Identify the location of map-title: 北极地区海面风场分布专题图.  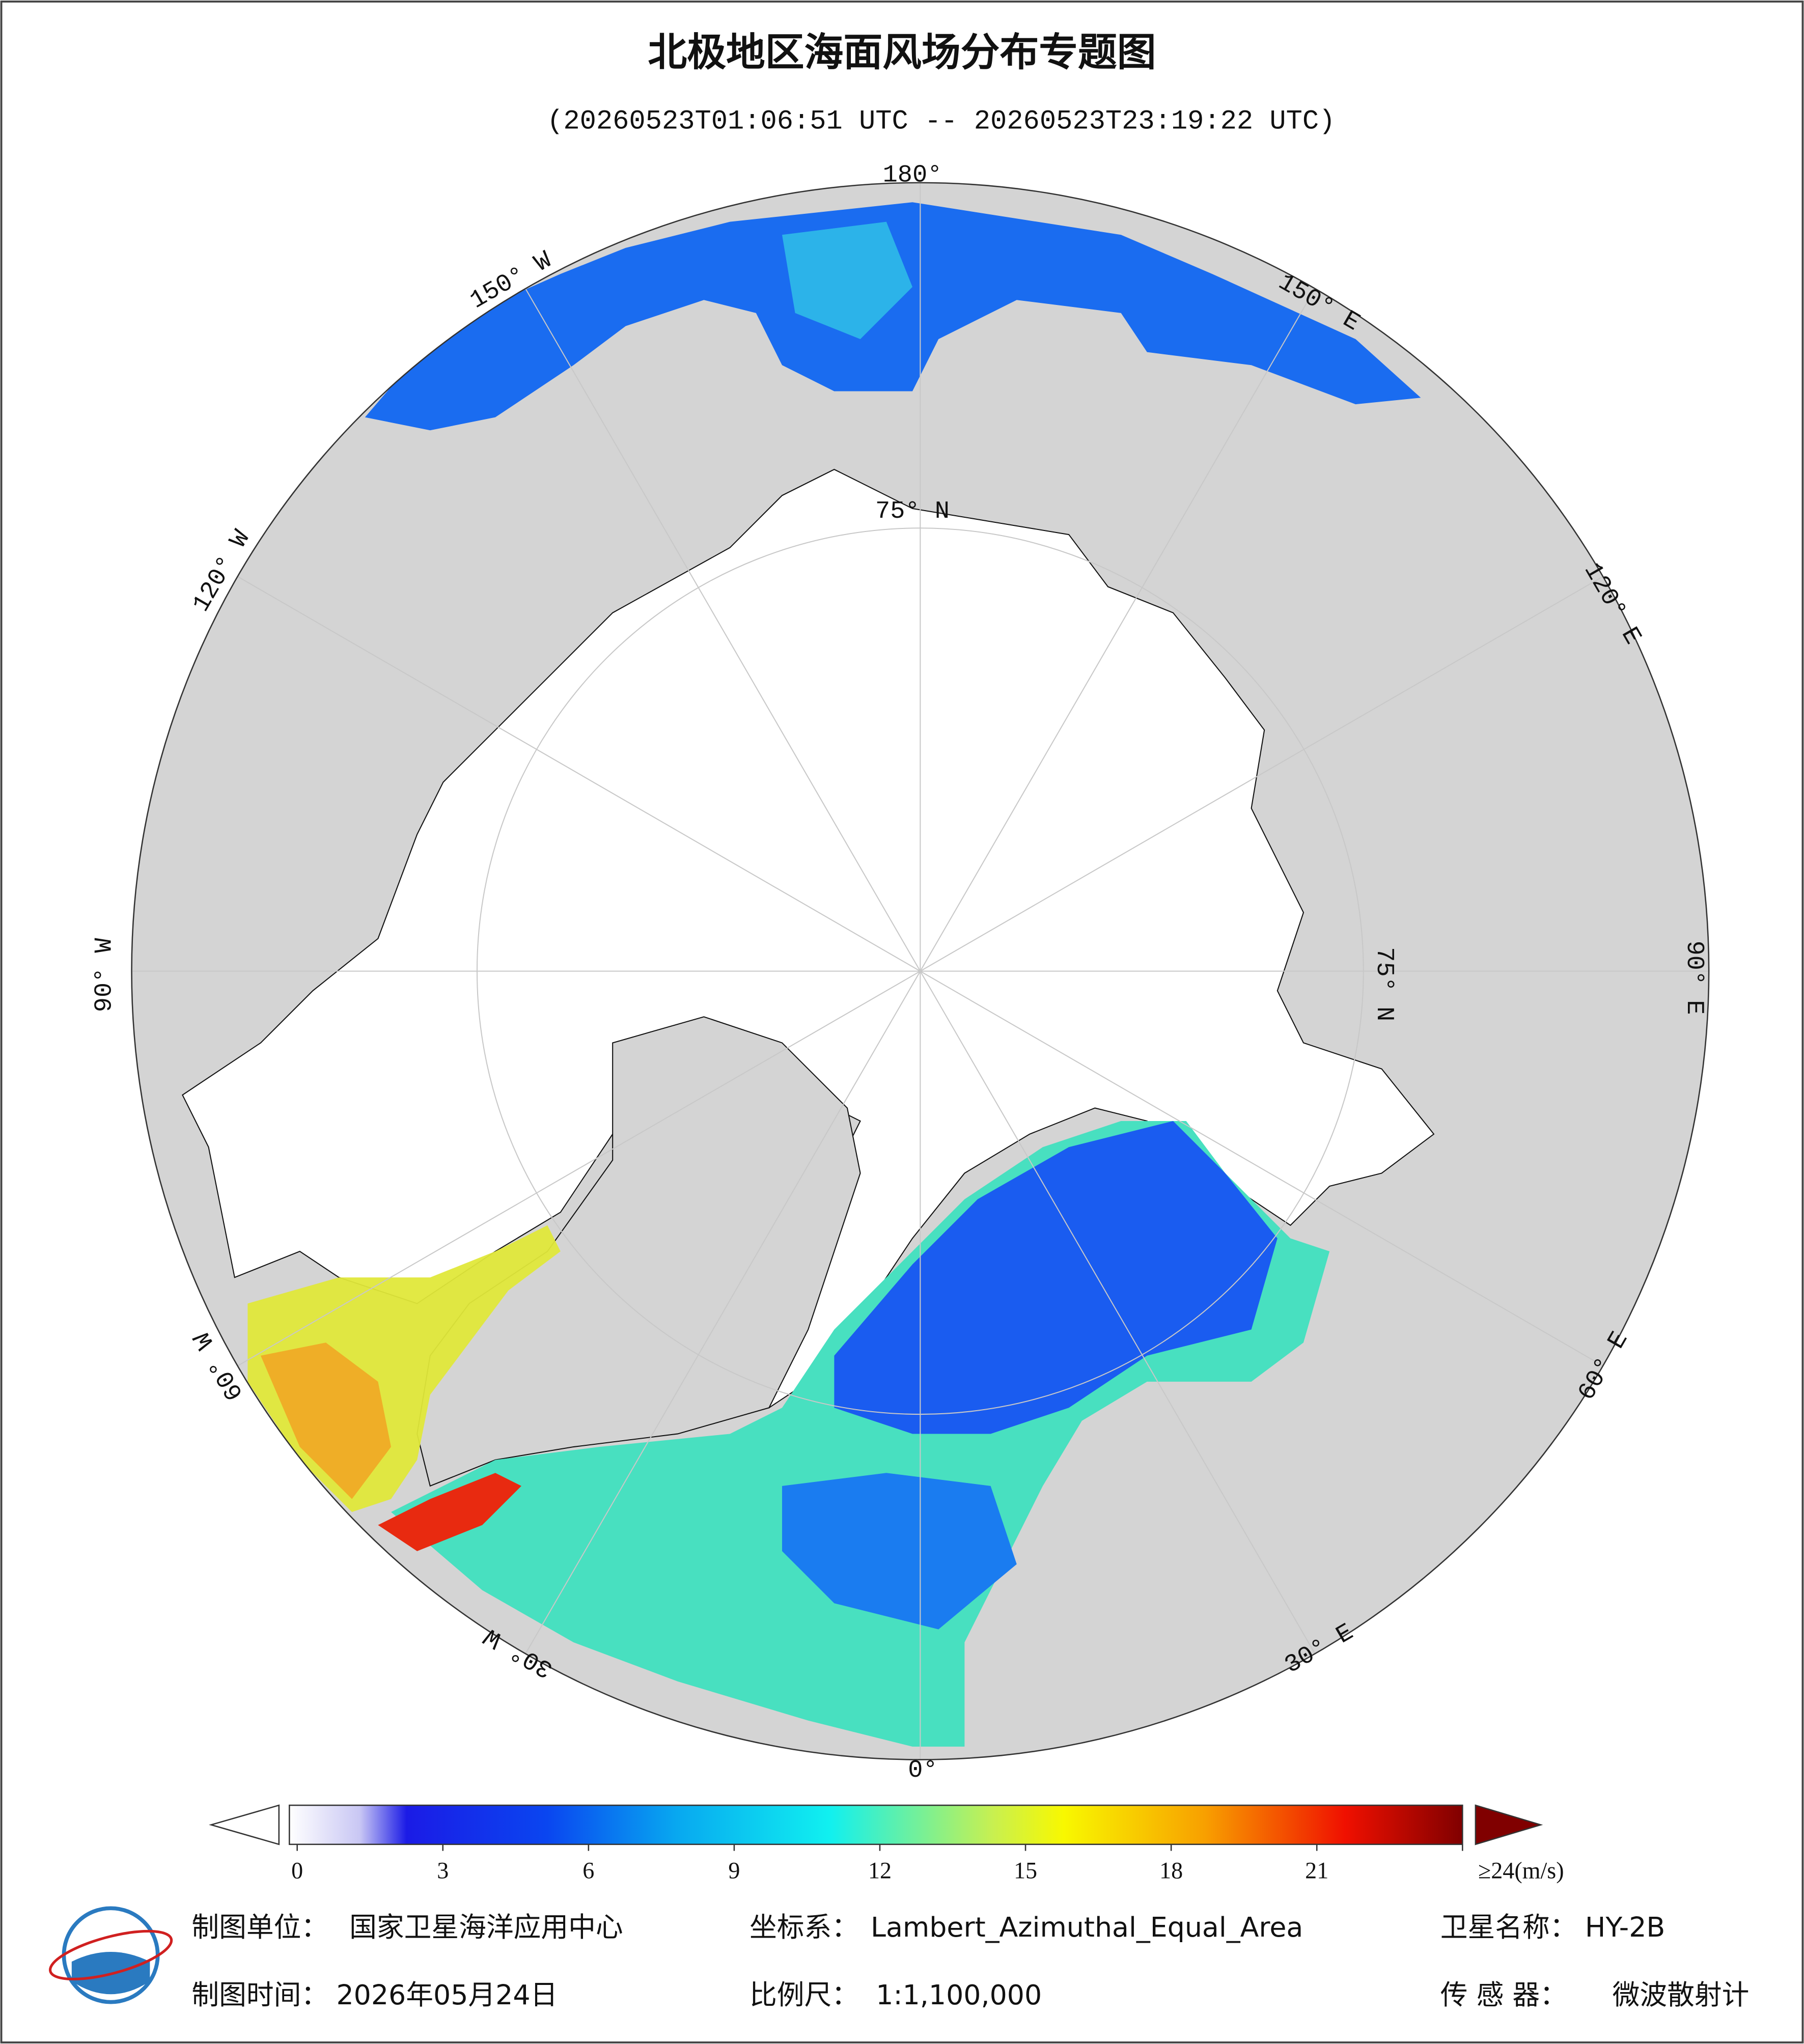
(902, 52).